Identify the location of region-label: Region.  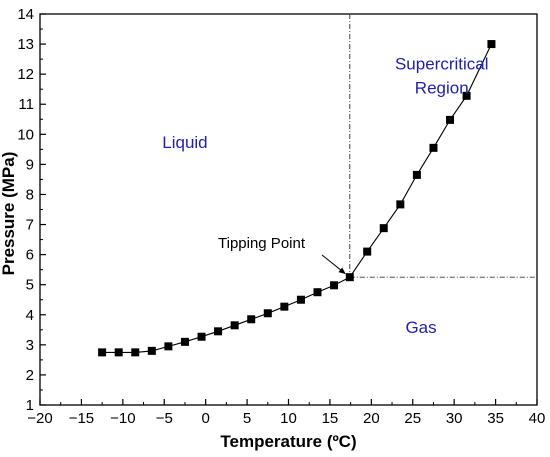
(442, 88).